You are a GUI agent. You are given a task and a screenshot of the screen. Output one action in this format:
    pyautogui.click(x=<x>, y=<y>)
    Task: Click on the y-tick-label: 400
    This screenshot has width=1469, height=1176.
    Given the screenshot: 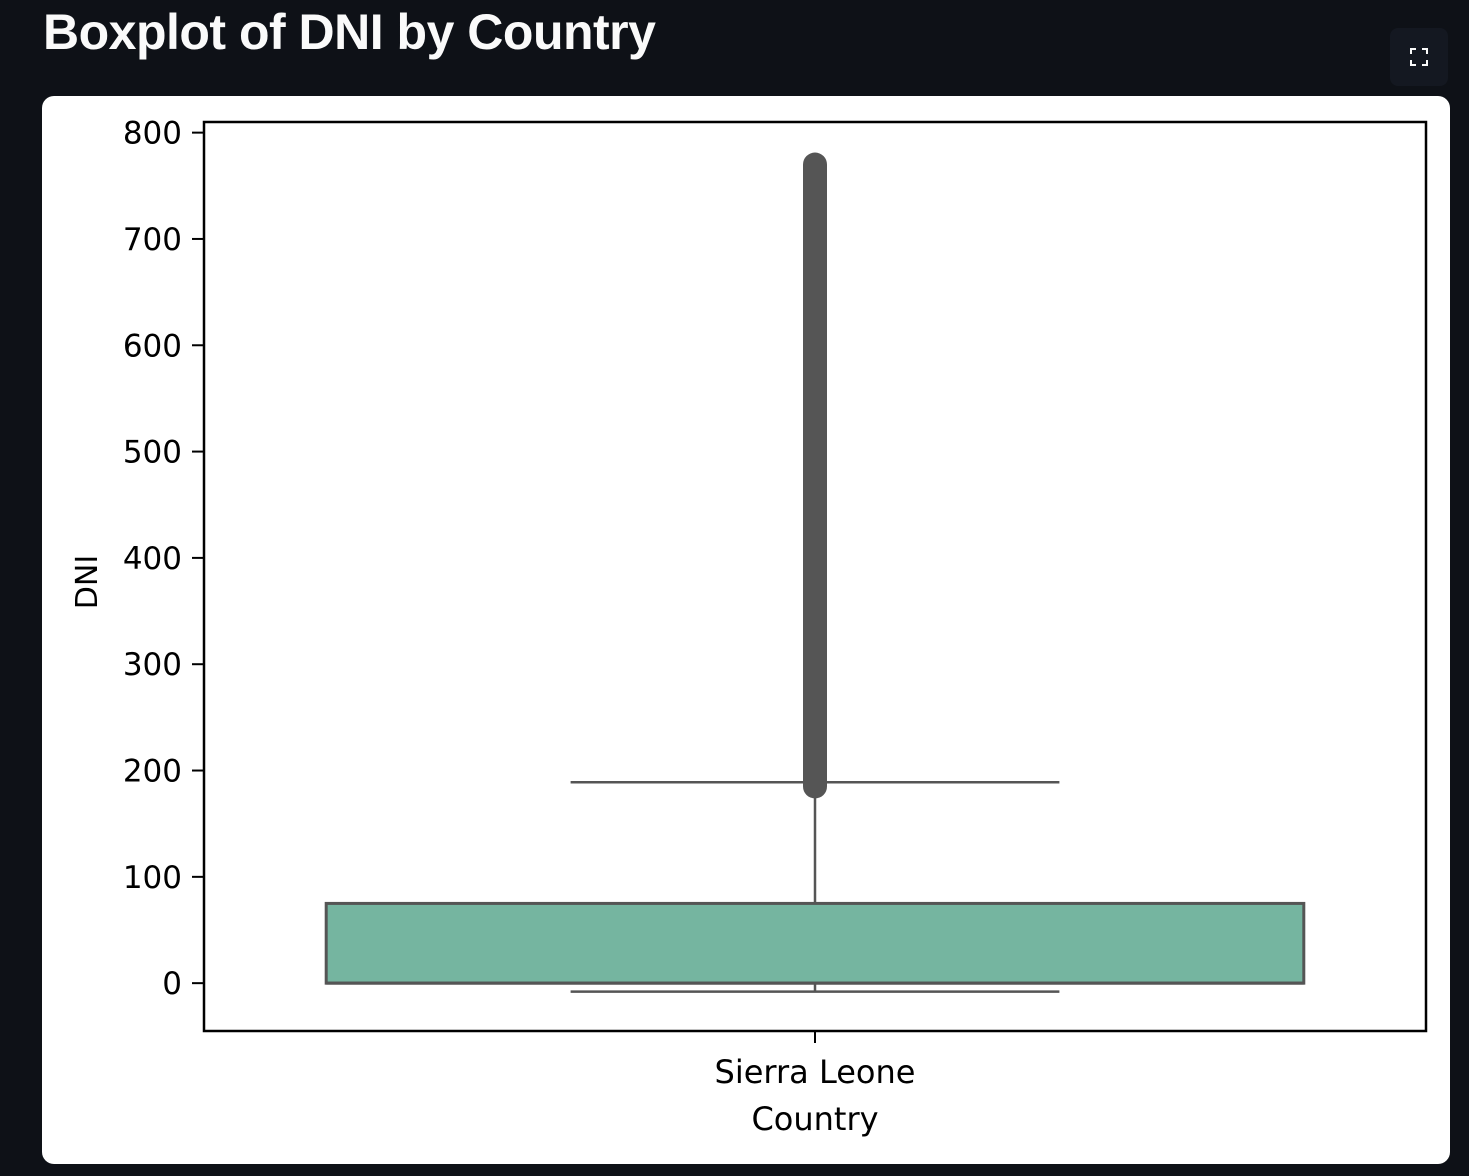 What is the action you would take?
    pyautogui.click(x=152, y=559)
    